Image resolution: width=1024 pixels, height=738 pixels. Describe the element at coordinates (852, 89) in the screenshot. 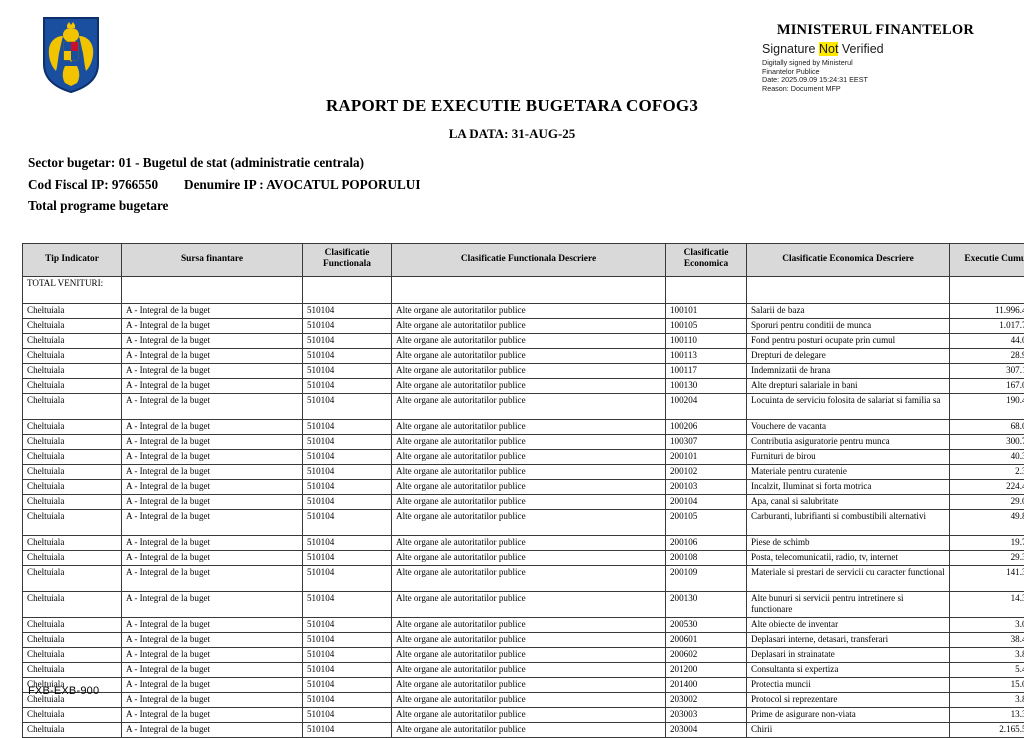

I see `signature-reason: Reason: Document MFP` at that location.